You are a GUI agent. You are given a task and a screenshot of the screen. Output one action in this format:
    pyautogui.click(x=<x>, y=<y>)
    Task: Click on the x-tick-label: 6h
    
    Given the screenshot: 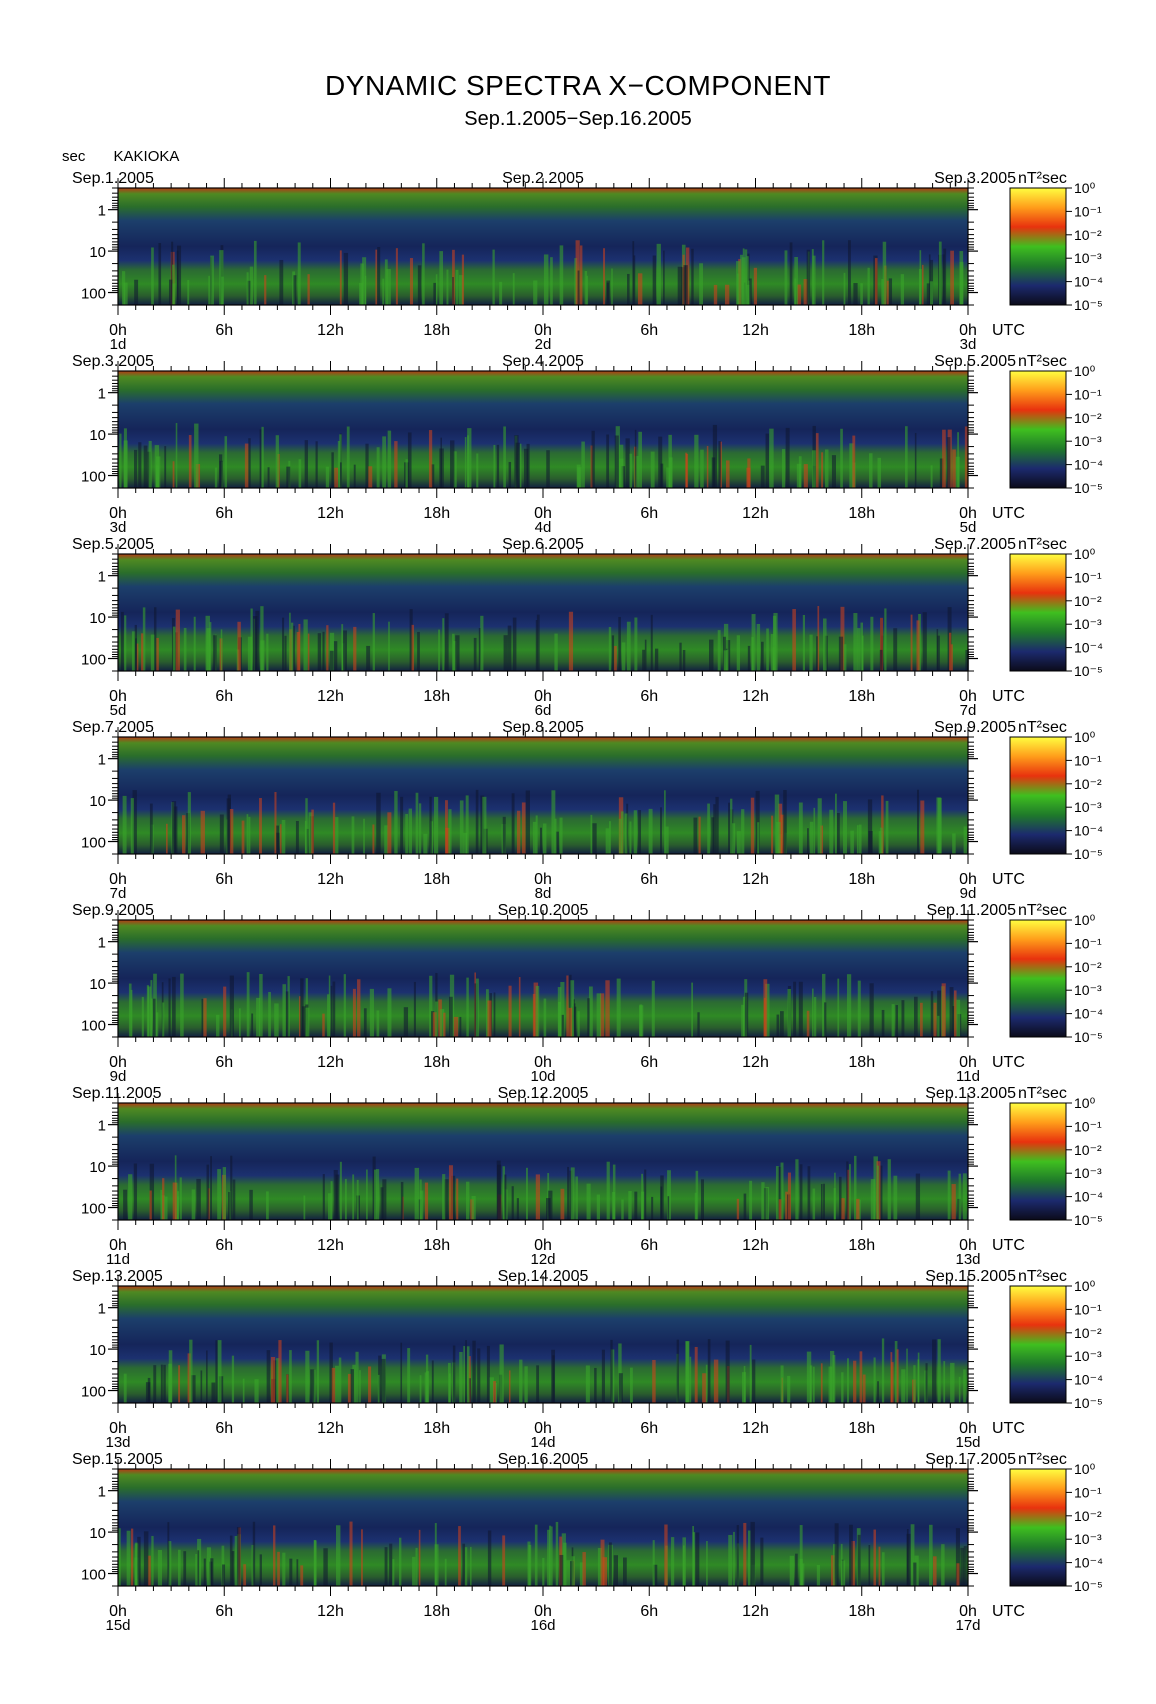 What is the action you would take?
    pyautogui.click(x=224, y=513)
    